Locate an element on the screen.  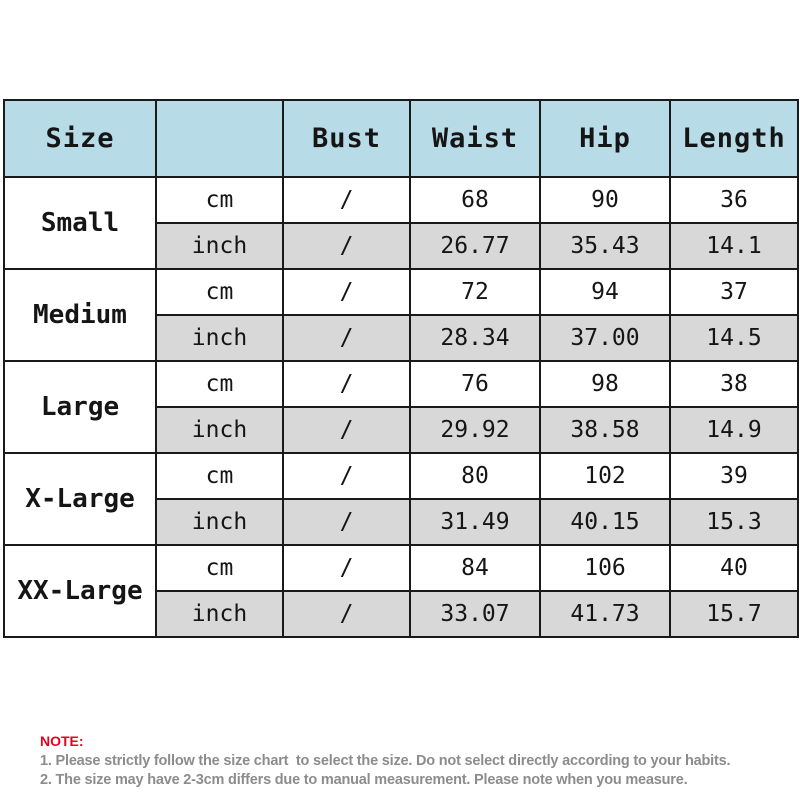
waist-cell: 33.07 is located at coordinates (475, 614).